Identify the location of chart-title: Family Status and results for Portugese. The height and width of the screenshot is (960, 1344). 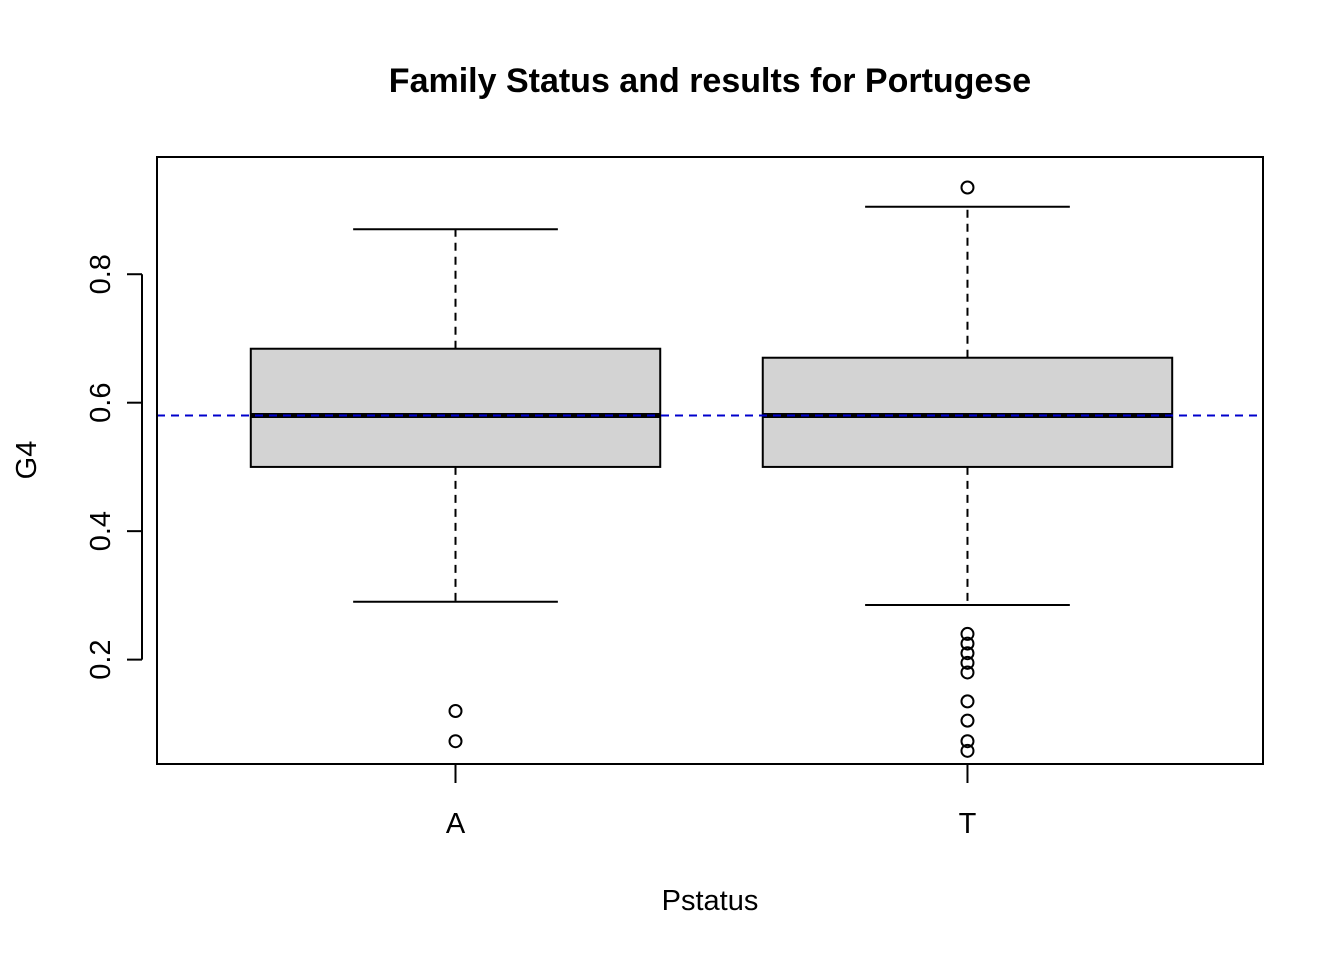
(710, 81).